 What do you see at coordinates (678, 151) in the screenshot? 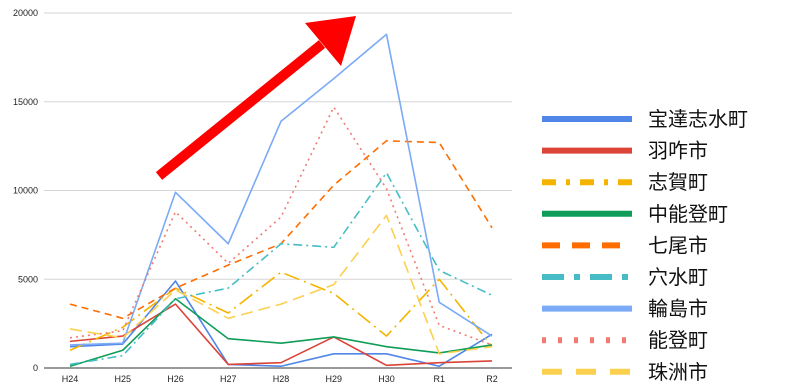
I see `legend-label: 羽咋市` at bounding box center [678, 151].